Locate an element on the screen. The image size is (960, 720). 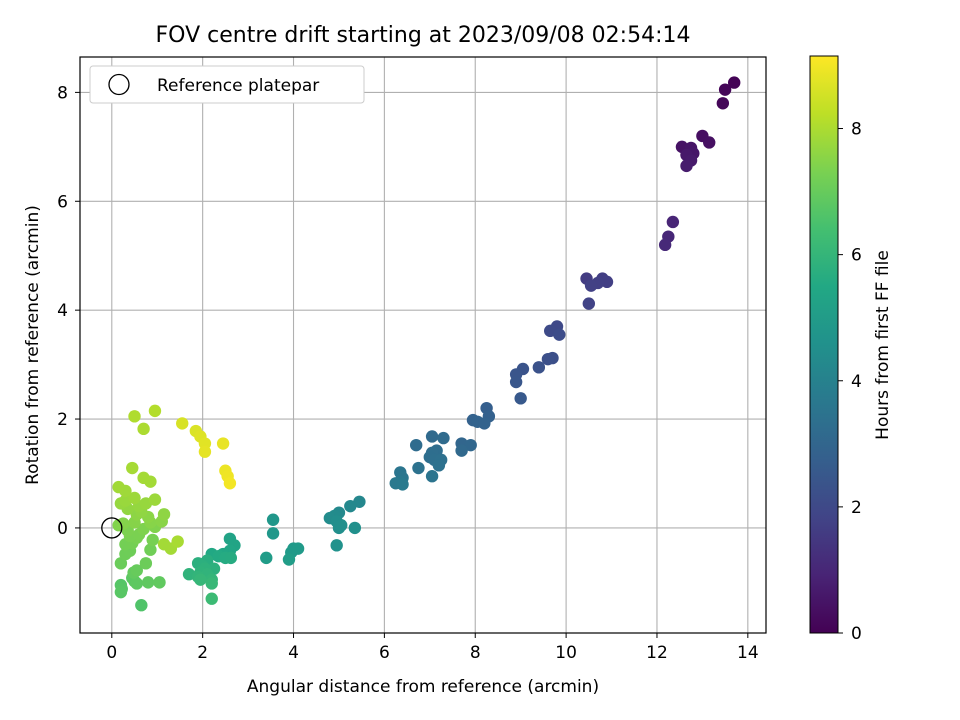
x-axis-label: Angular distance from reference (arcmin) is located at coordinates (423, 687).